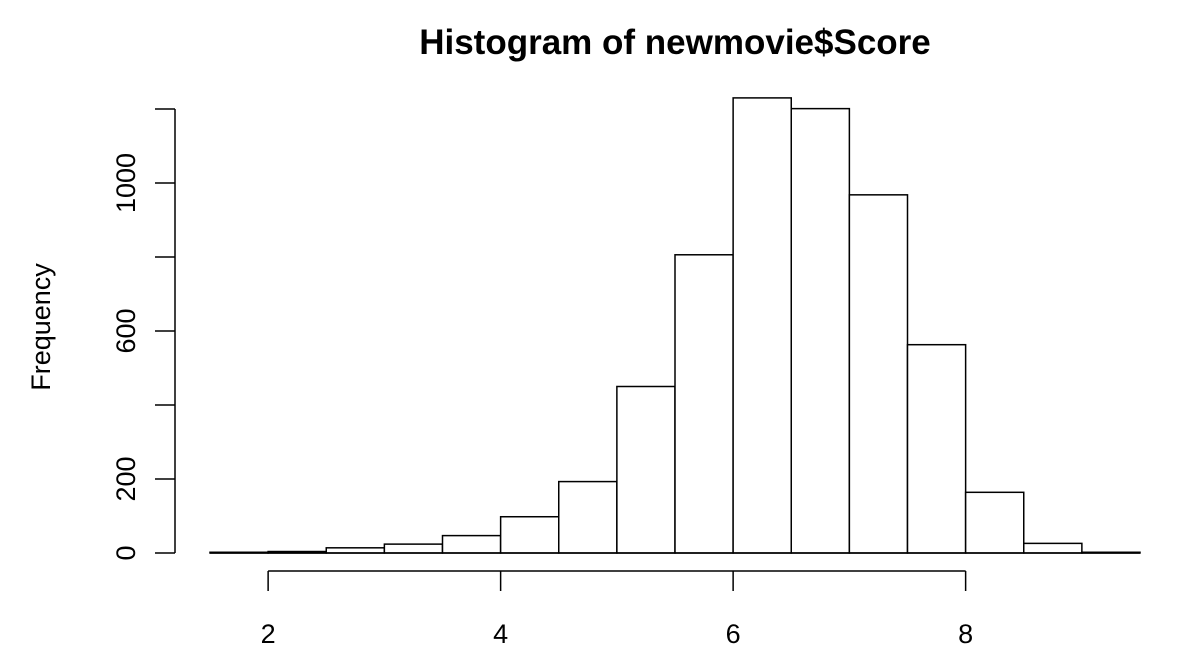 The width and height of the screenshot is (1186, 654). What do you see at coordinates (126, 552) in the screenshot?
I see `y-tick-label-0: 0` at bounding box center [126, 552].